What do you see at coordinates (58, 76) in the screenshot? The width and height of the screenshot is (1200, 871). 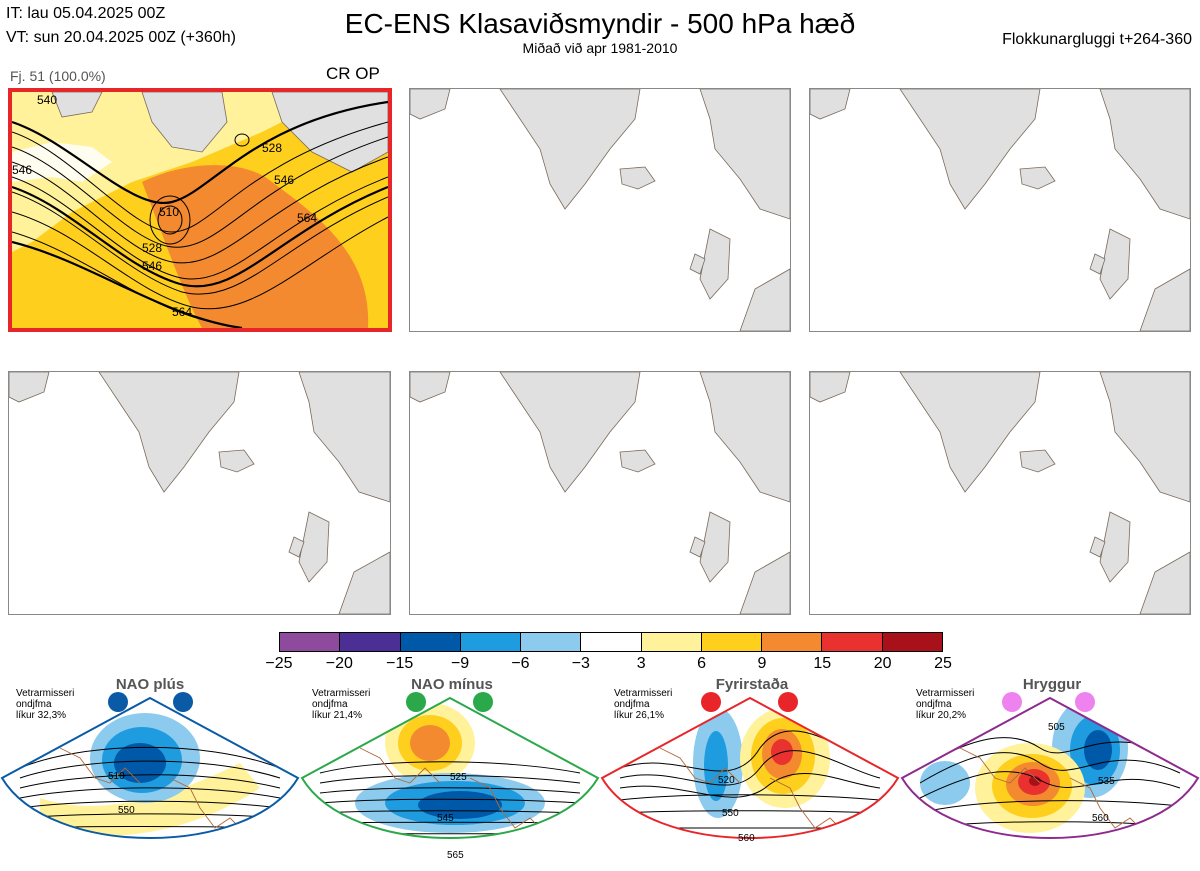 I see `member-label: Fj. 51 (100.0%)` at bounding box center [58, 76].